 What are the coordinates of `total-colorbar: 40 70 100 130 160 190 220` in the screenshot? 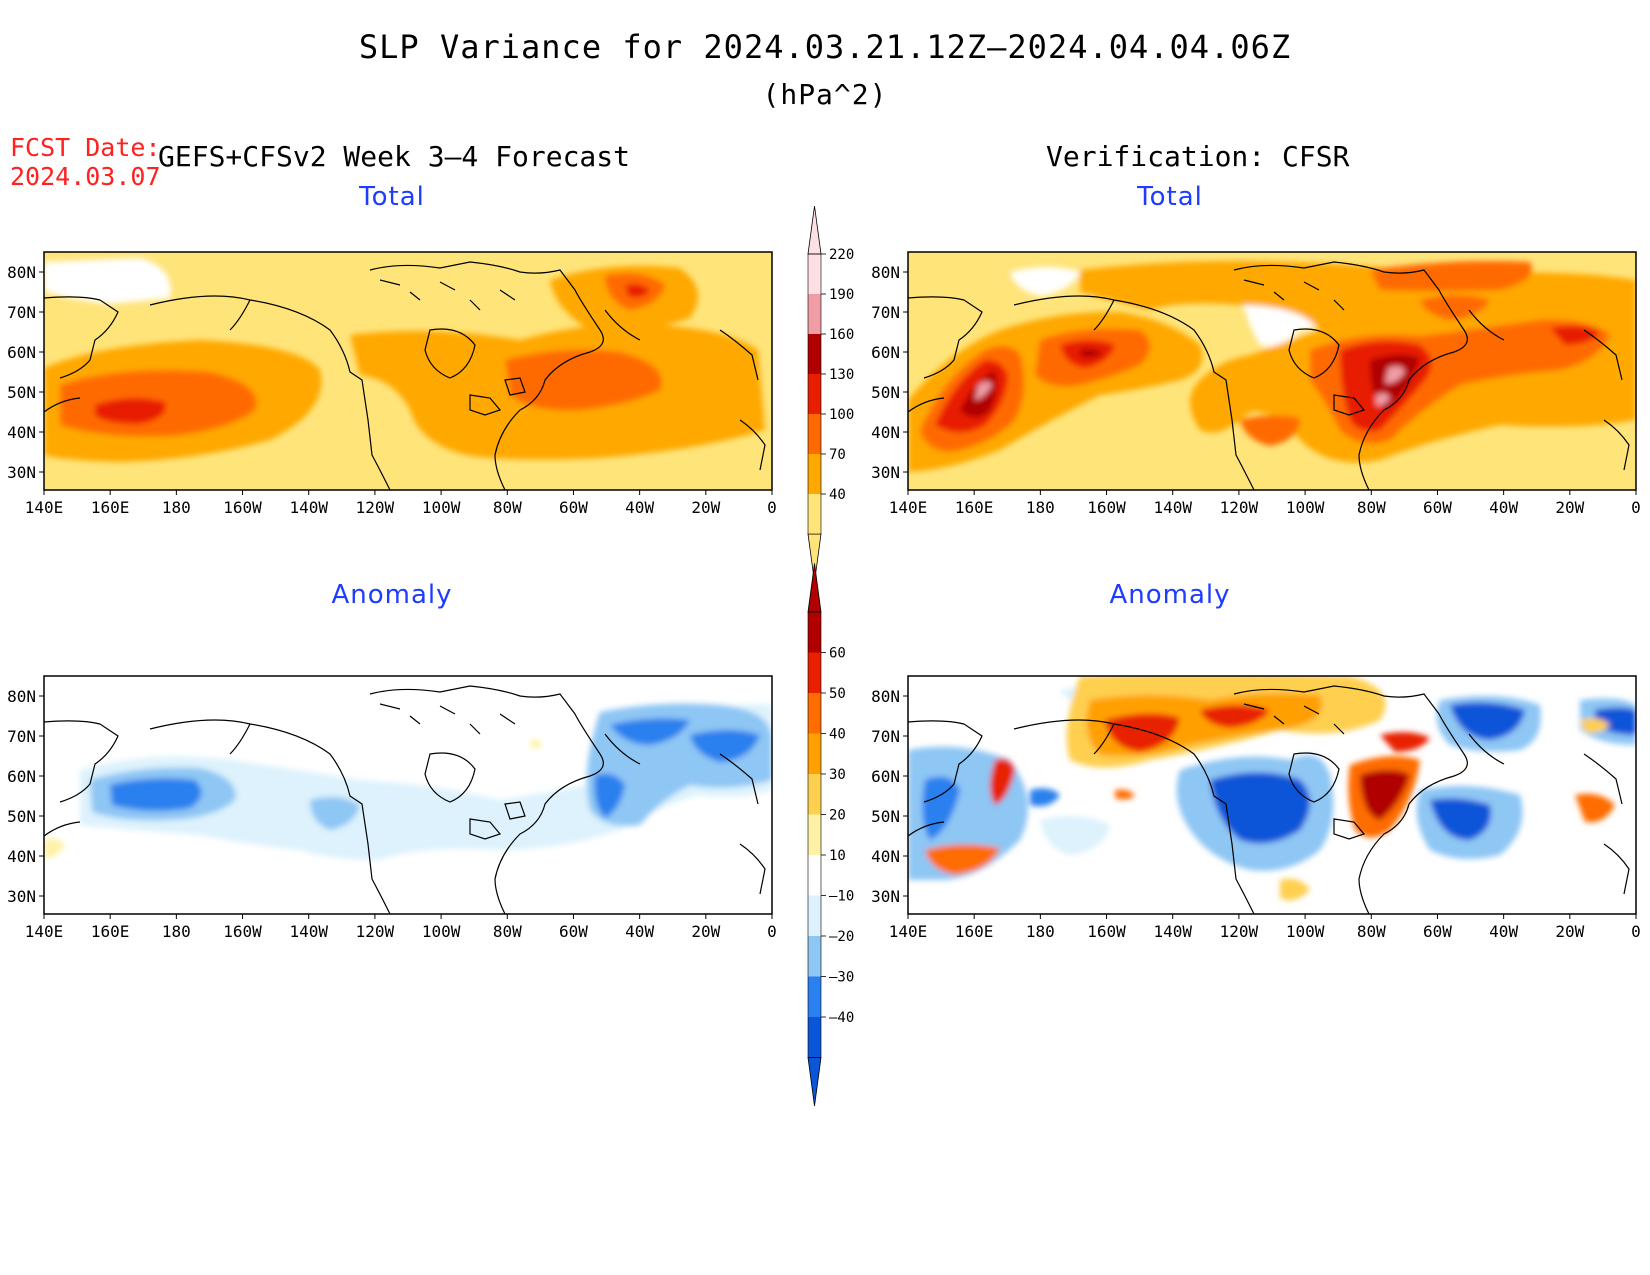 It's located at (830, 394).